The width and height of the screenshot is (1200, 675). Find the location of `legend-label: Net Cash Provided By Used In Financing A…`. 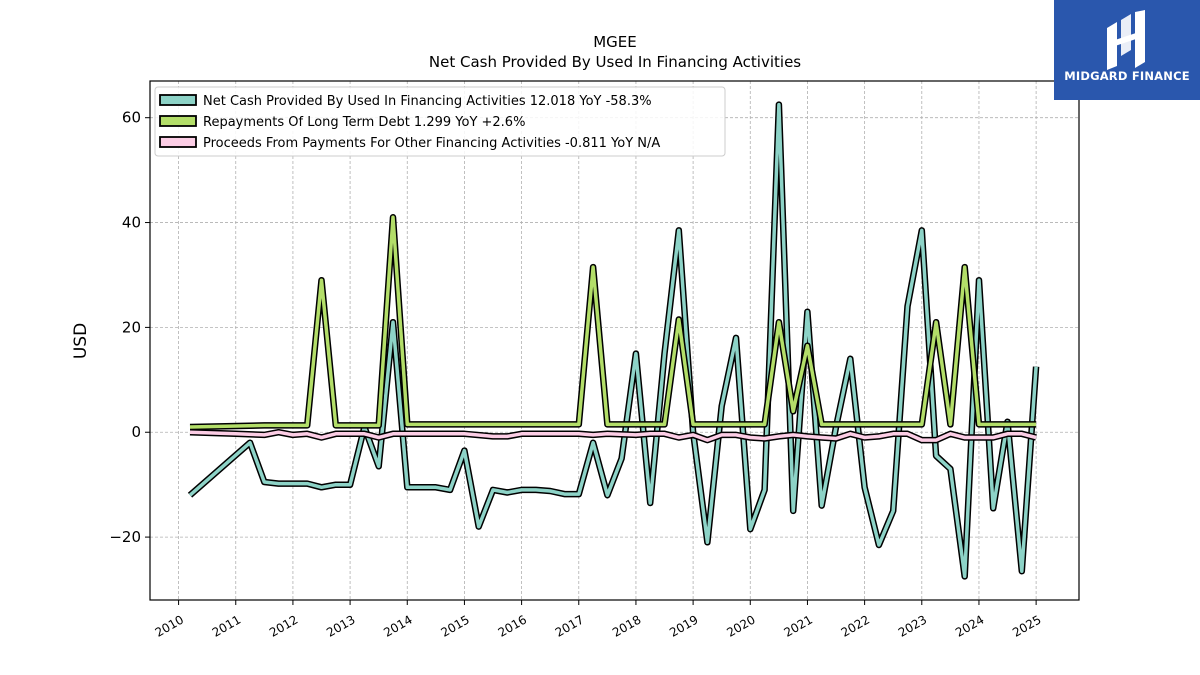

legend-label: Net Cash Provided By Used In Financing A… is located at coordinates (427, 101).